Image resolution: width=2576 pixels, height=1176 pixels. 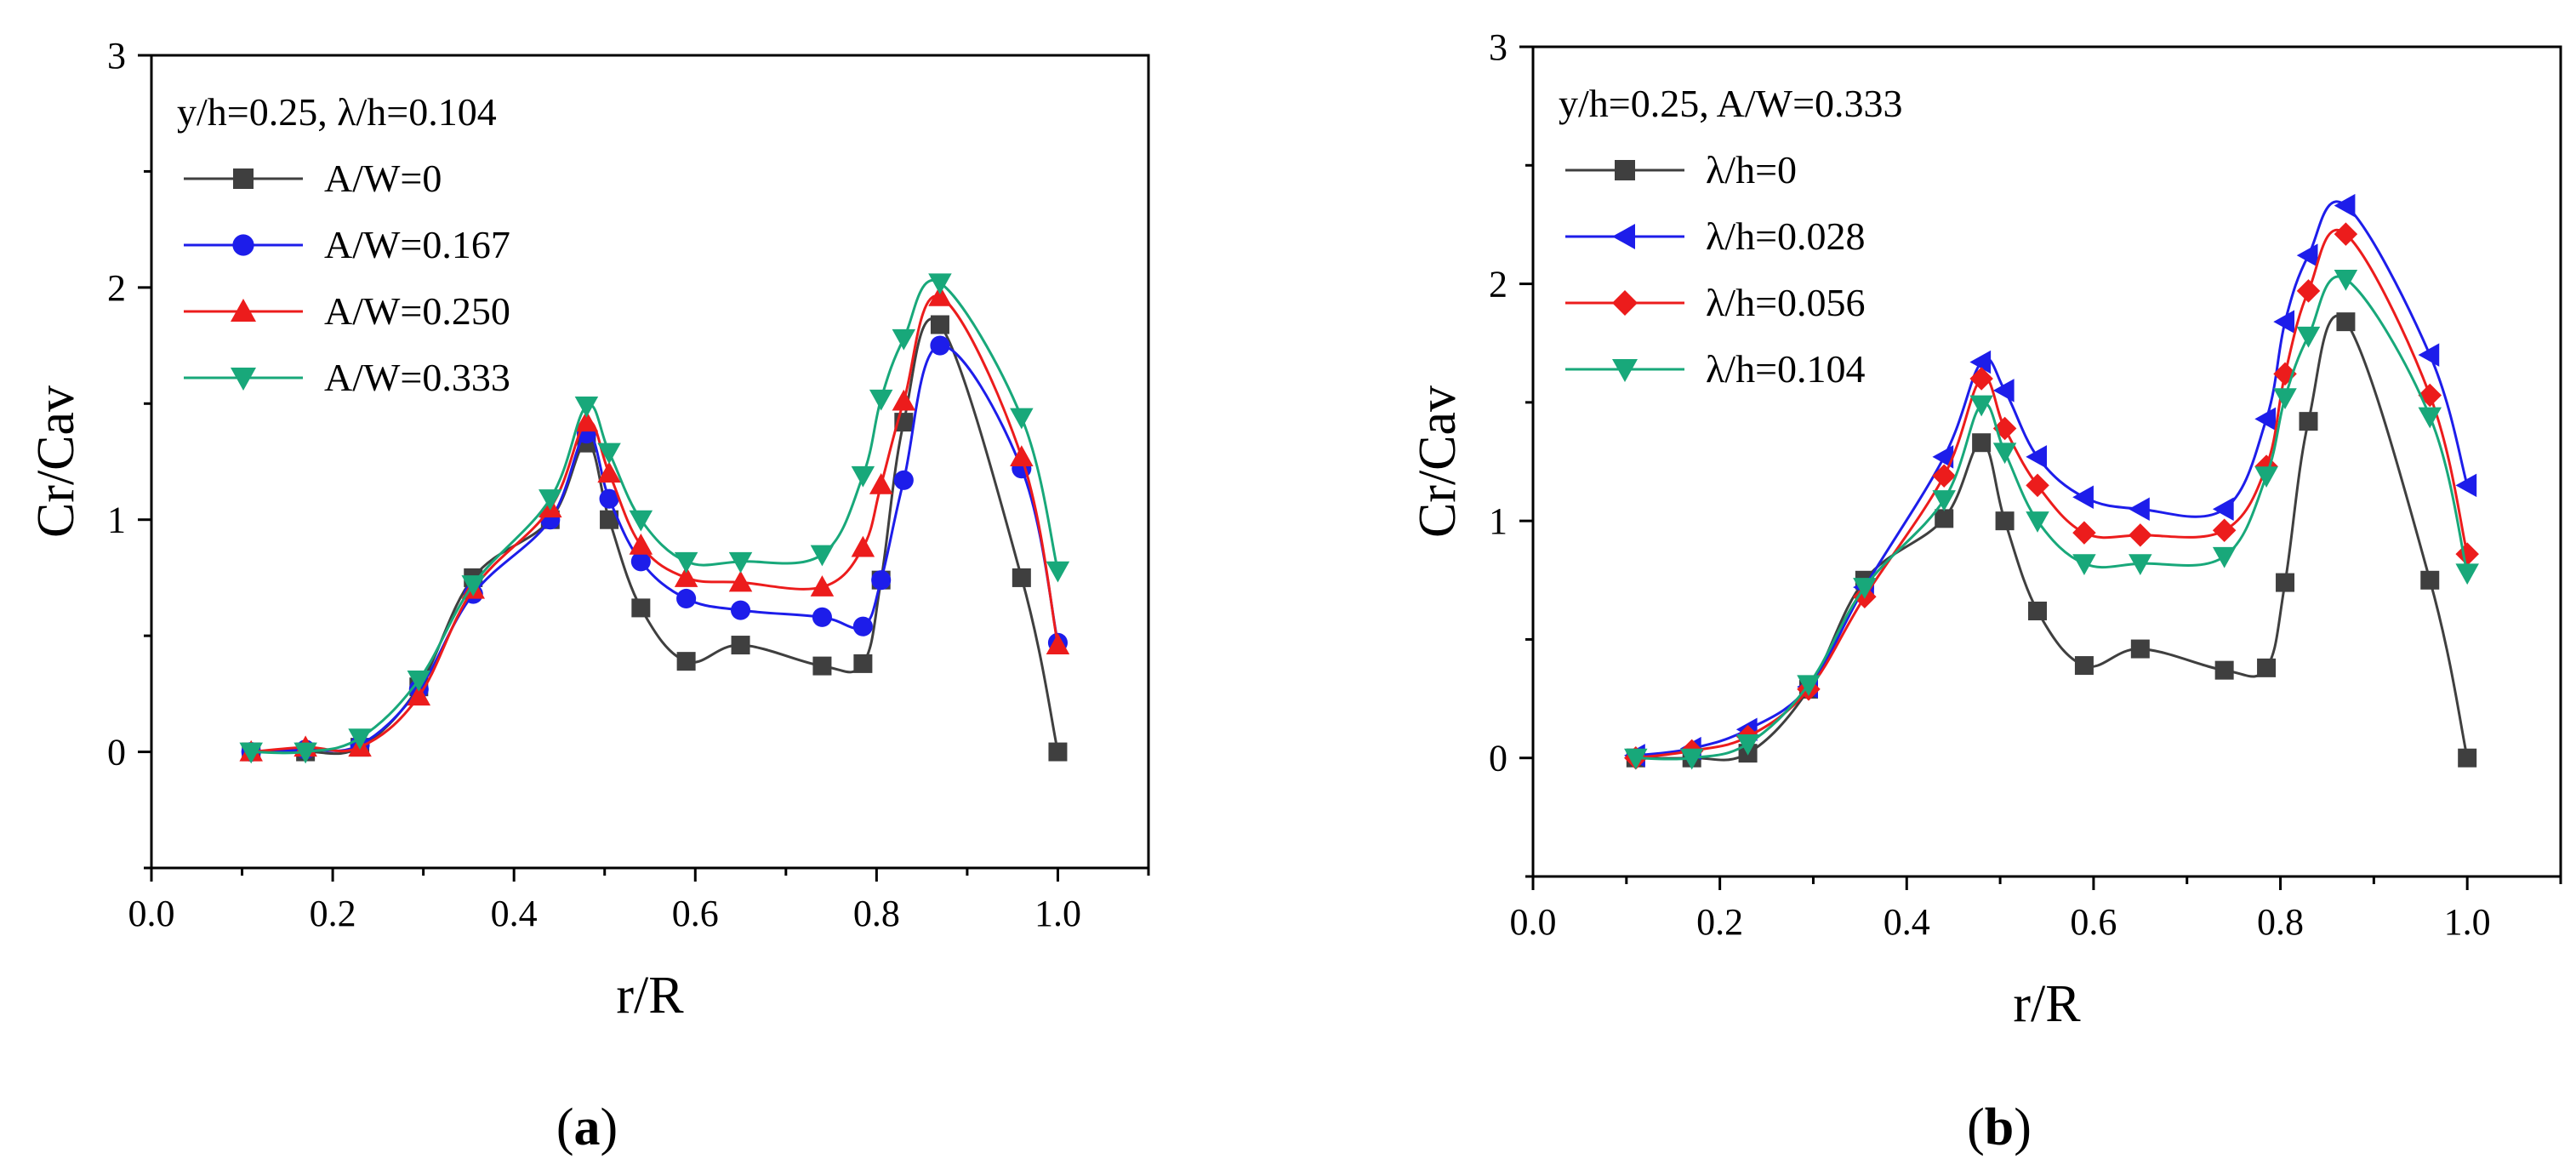 What do you see at coordinates (2281, 922) in the screenshot?
I see `x-tick-label: 0.8` at bounding box center [2281, 922].